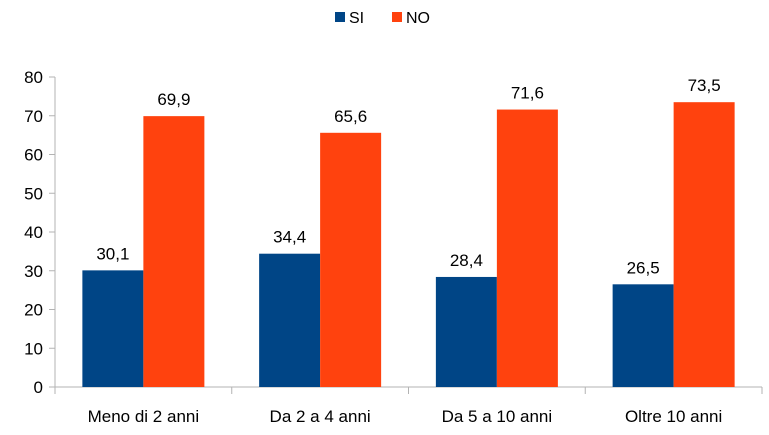 This screenshot has height=435, width=769. Describe the element at coordinates (397, 17) in the screenshot. I see `legend-swatch-no` at that location.